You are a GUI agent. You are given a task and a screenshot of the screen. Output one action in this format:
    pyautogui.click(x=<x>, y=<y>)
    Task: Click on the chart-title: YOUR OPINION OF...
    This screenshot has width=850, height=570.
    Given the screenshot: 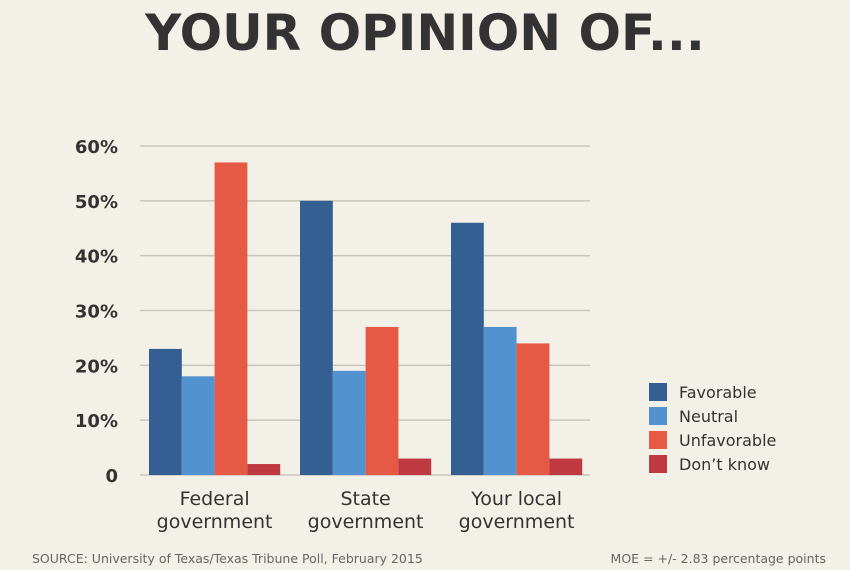 What is the action you would take?
    pyautogui.click(x=425, y=33)
    